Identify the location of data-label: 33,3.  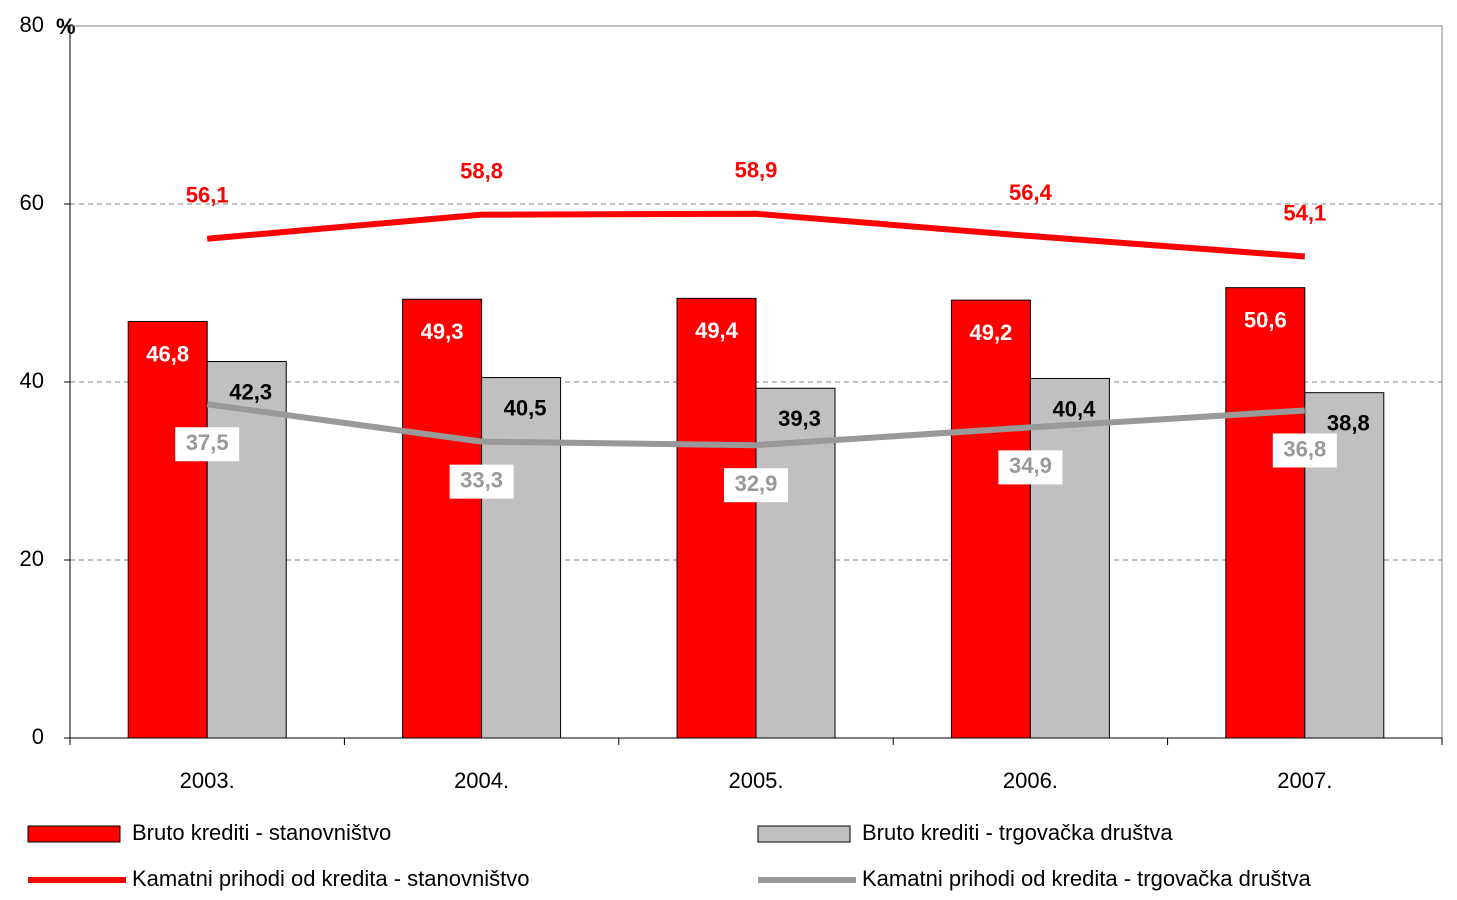
(481, 479).